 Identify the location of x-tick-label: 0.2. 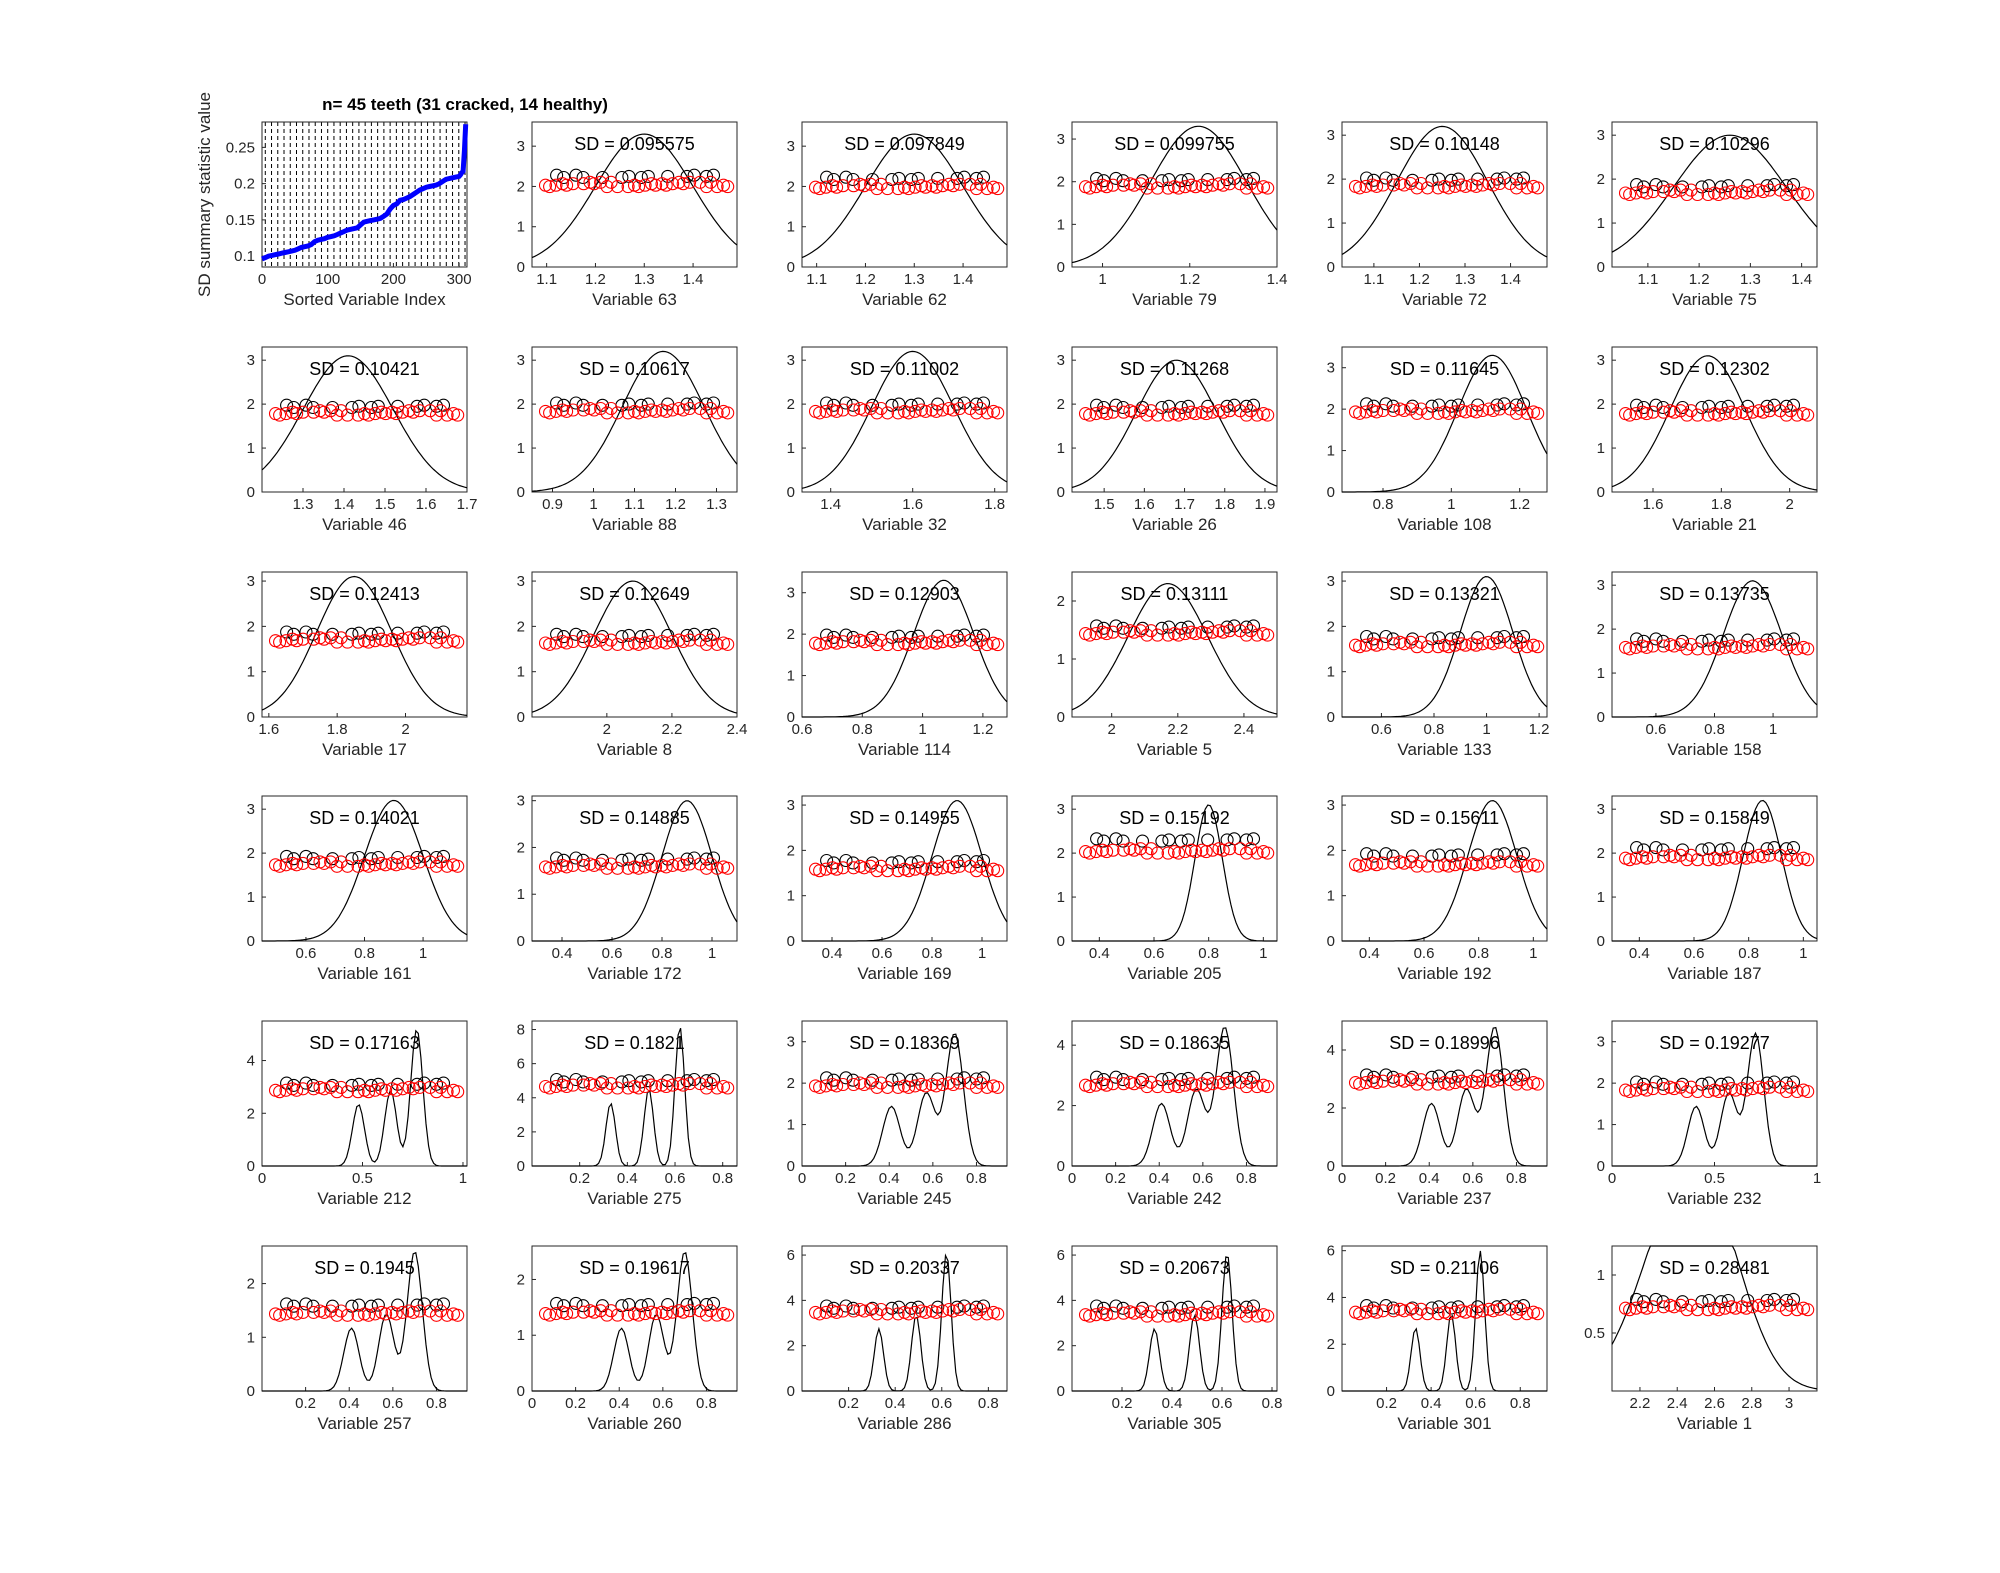
(305, 1403).